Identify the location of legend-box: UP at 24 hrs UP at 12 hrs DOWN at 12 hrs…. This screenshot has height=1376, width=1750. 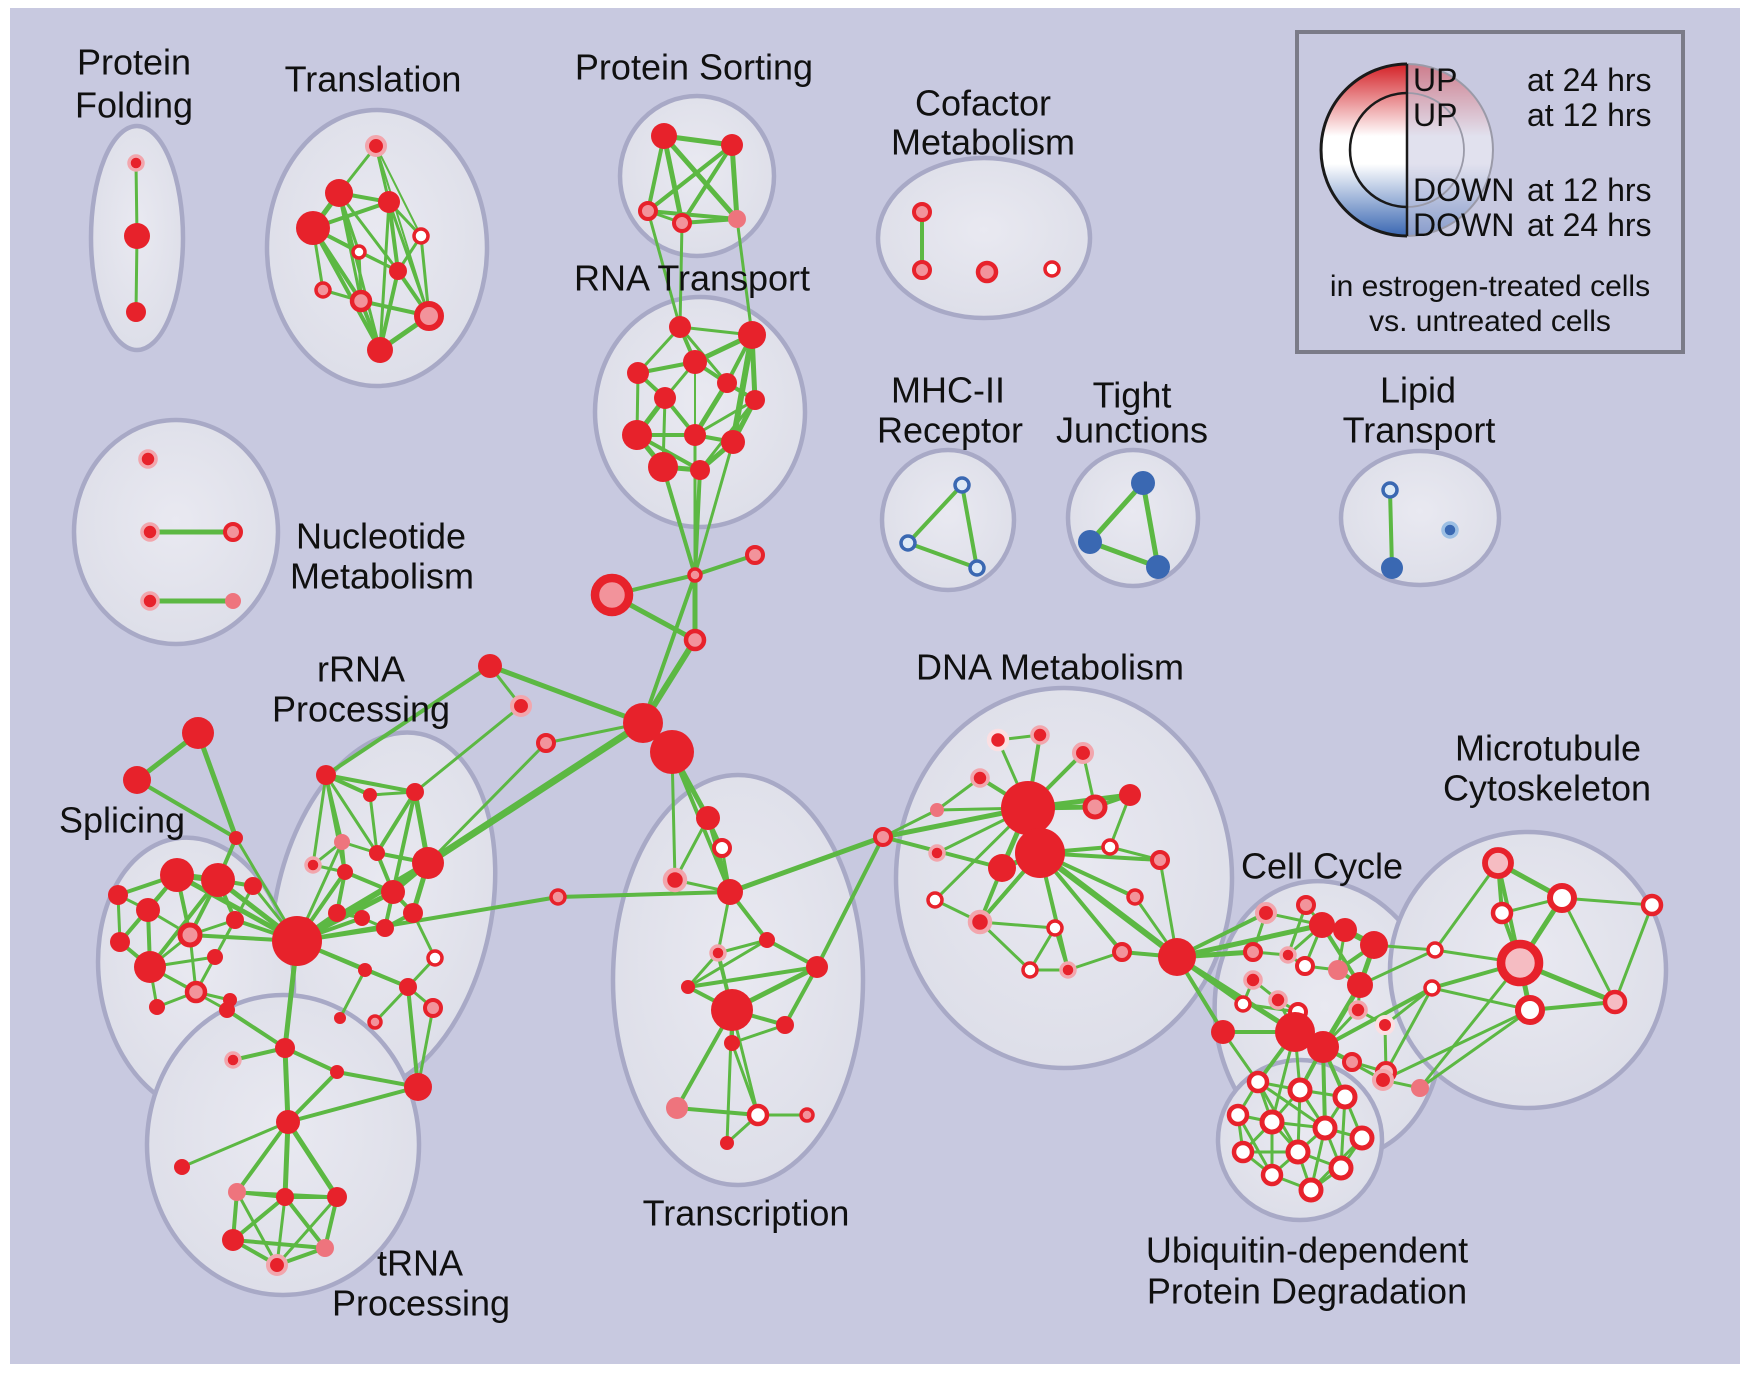
(1490, 192).